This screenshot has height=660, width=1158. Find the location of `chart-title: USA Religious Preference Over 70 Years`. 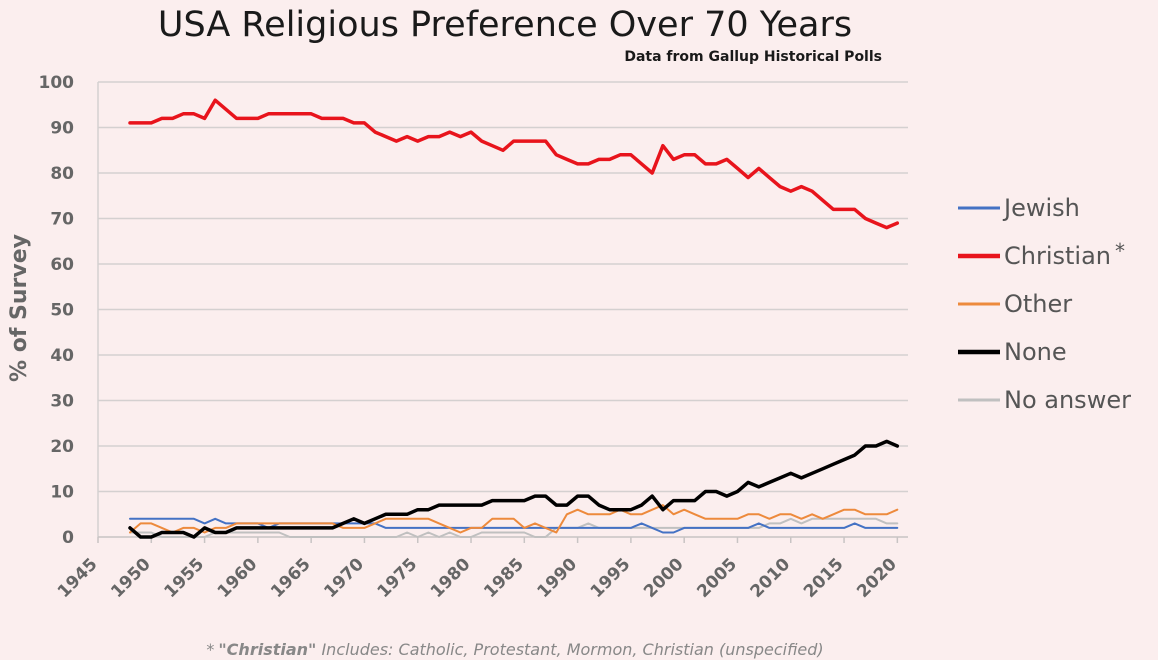

chart-title: USA Religious Preference Over 70 Years is located at coordinates (505, 25).